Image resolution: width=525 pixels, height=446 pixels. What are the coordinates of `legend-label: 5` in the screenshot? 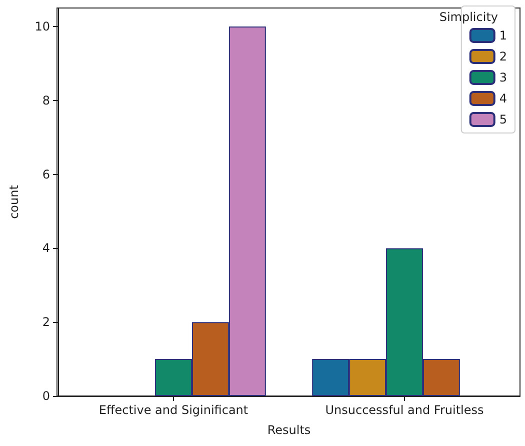 It's located at (503, 119).